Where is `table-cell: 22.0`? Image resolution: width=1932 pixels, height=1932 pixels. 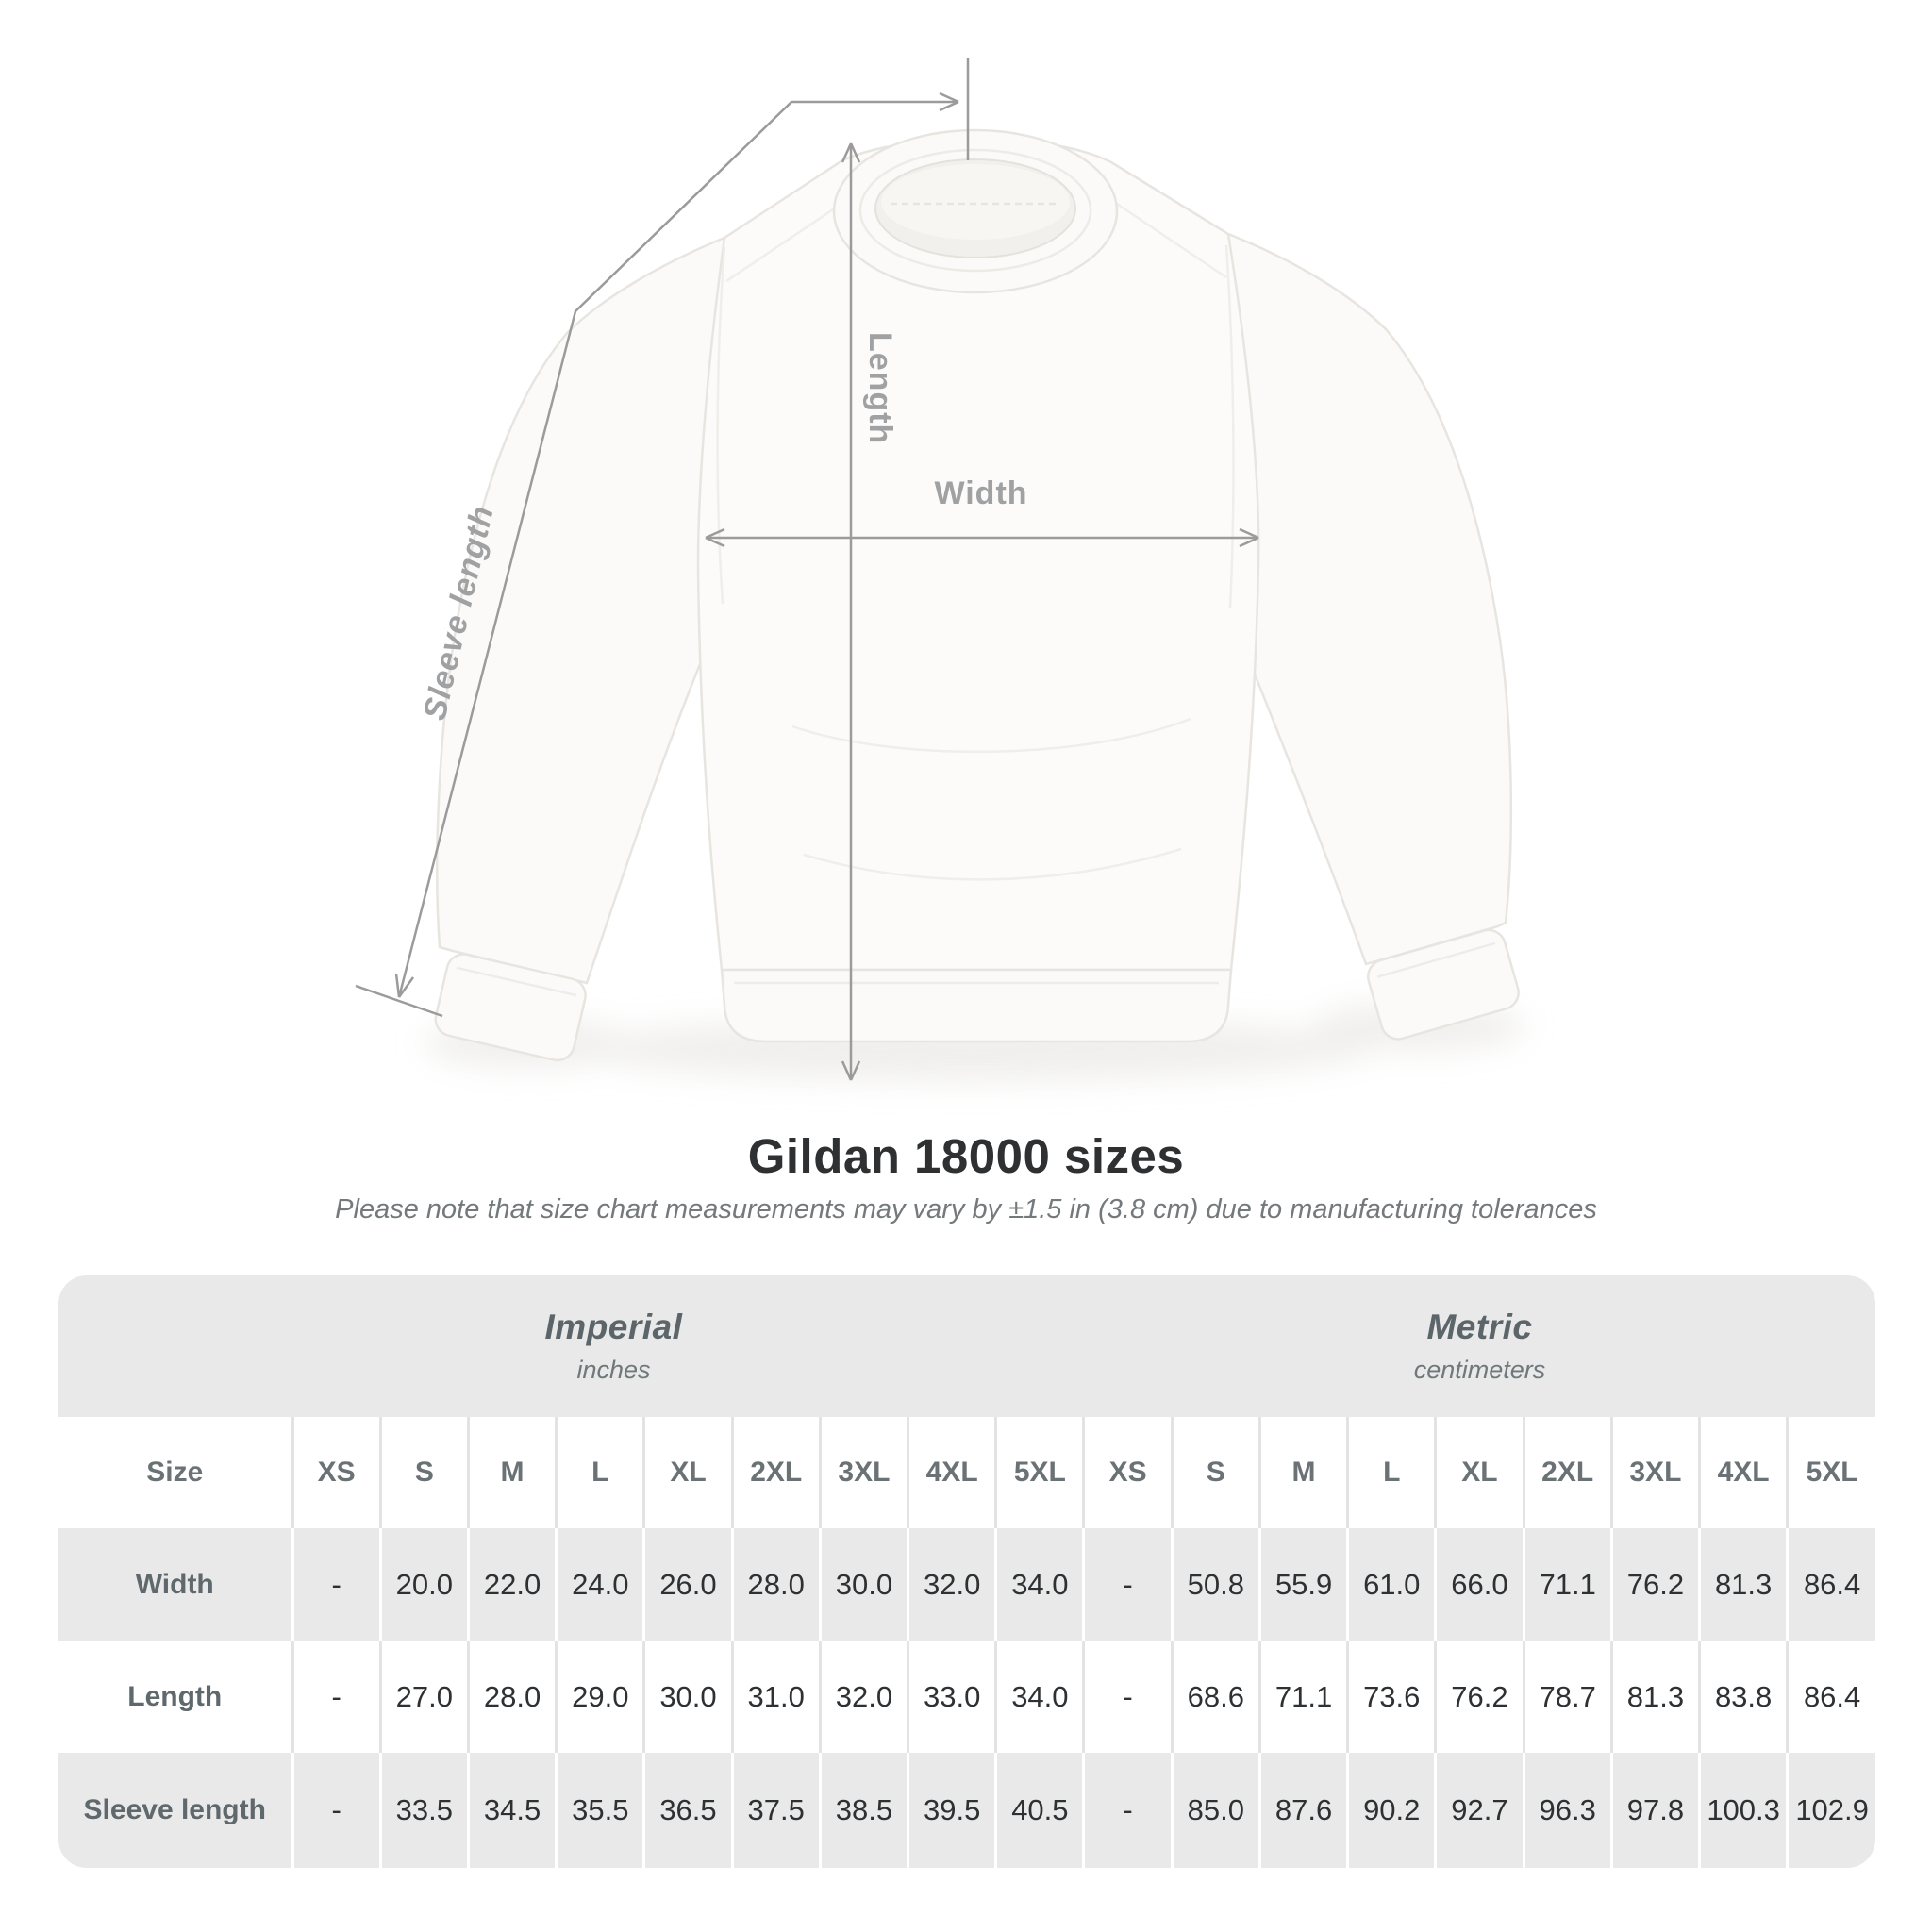 table-cell: 22.0 is located at coordinates (512, 1584).